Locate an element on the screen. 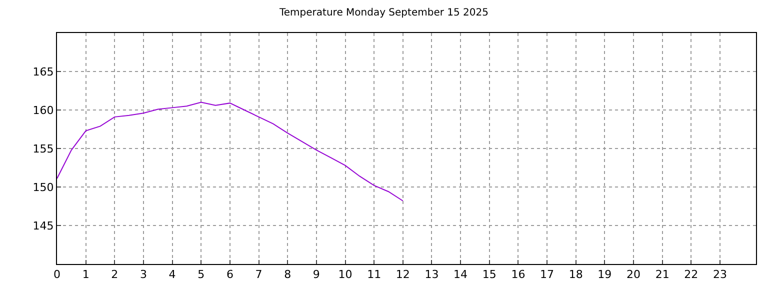 This screenshot has height=288, width=768. x-tick-label: 2 is located at coordinates (114, 275).